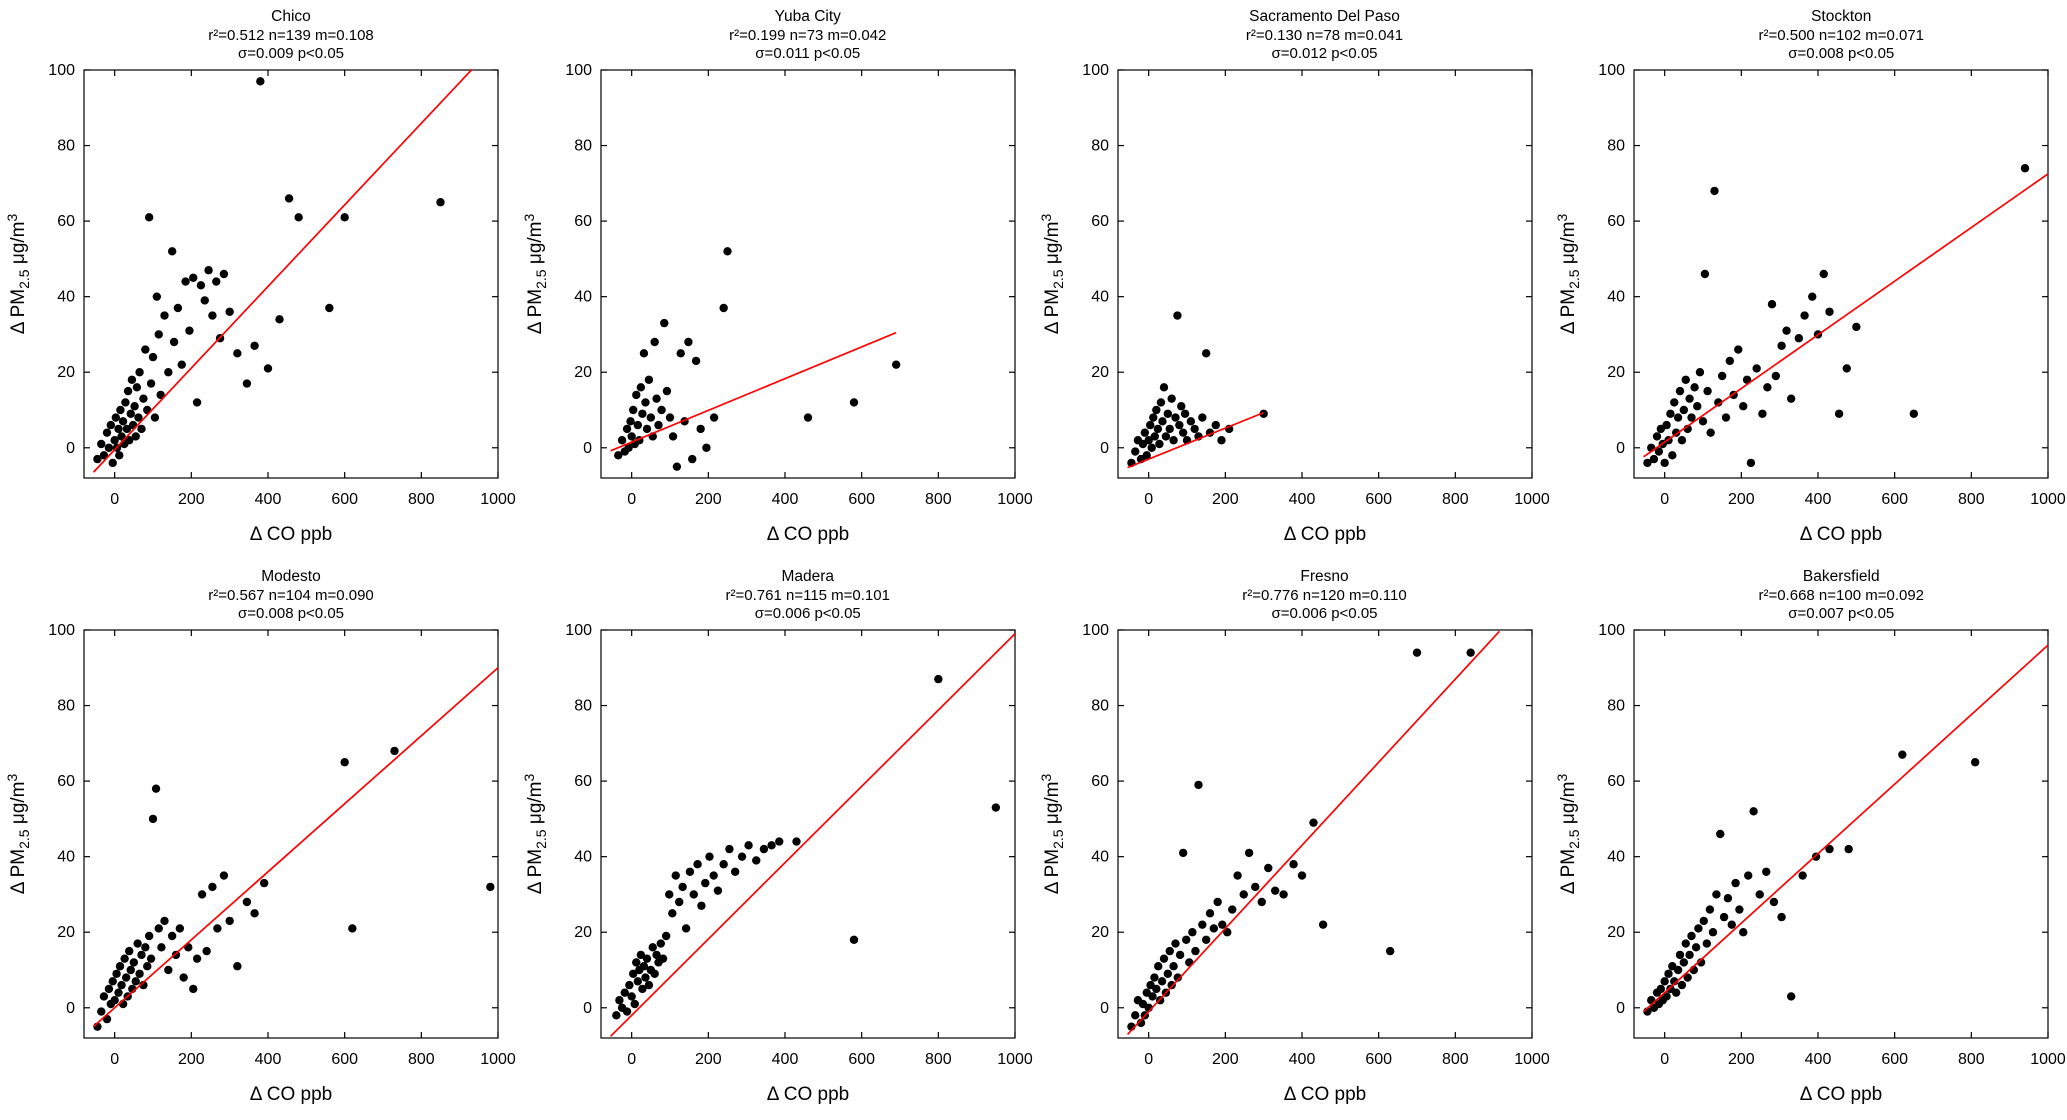 The width and height of the screenshot is (2067, 1120). Describe the element at coordinates (291, 54) in the screenshot. I see `panel-stats-line2: σ=0.009 p<0.05` at that location.